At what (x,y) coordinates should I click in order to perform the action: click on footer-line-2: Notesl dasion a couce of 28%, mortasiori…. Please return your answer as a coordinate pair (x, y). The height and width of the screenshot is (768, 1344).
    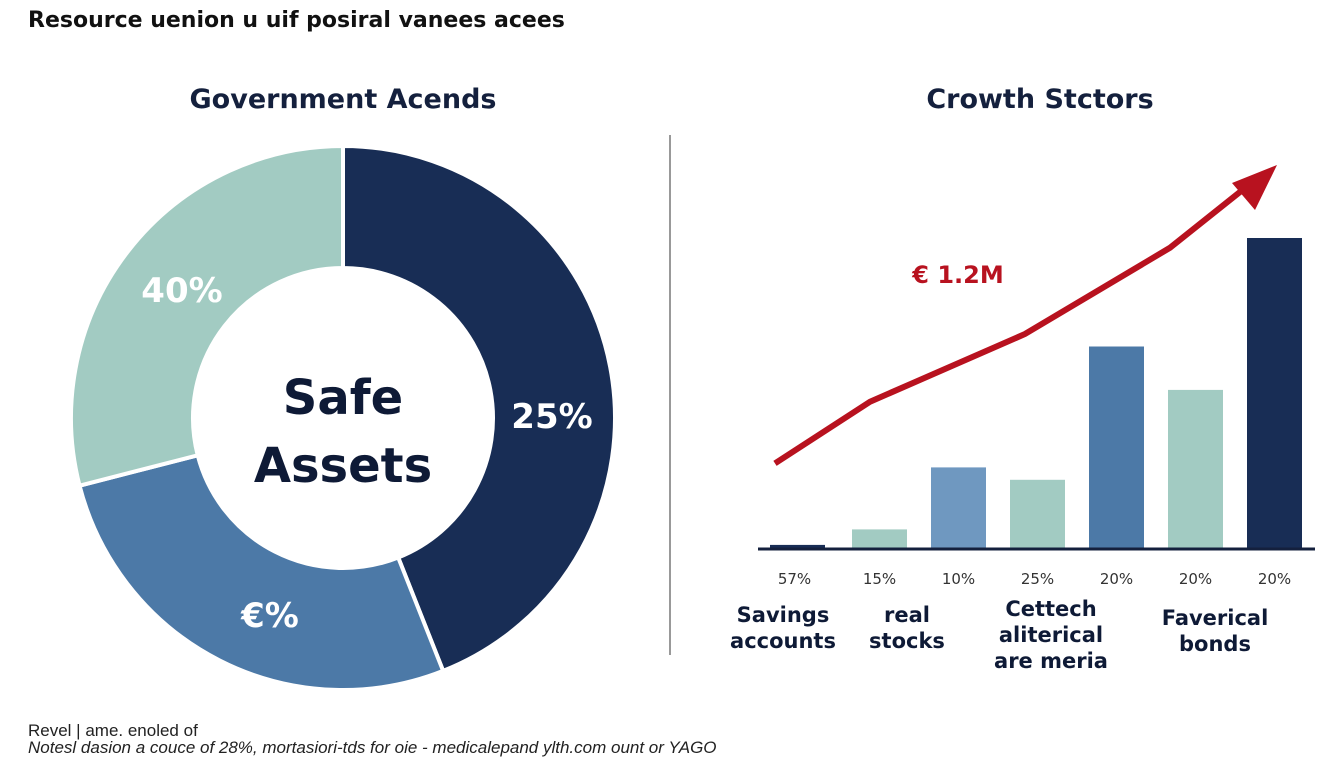
    Looking at the image, I should click on (372, 747).